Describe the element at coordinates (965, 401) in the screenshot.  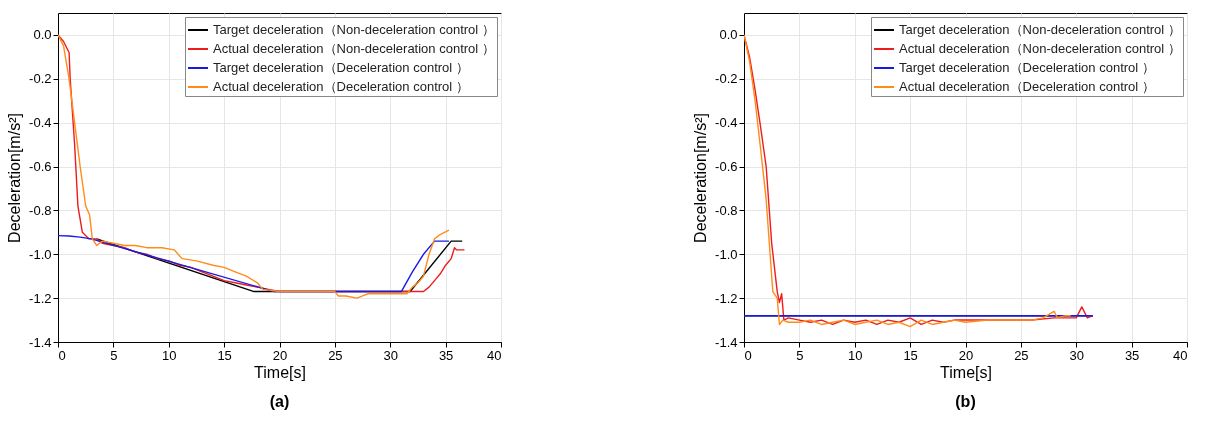
I see `text: (b)` at that location.